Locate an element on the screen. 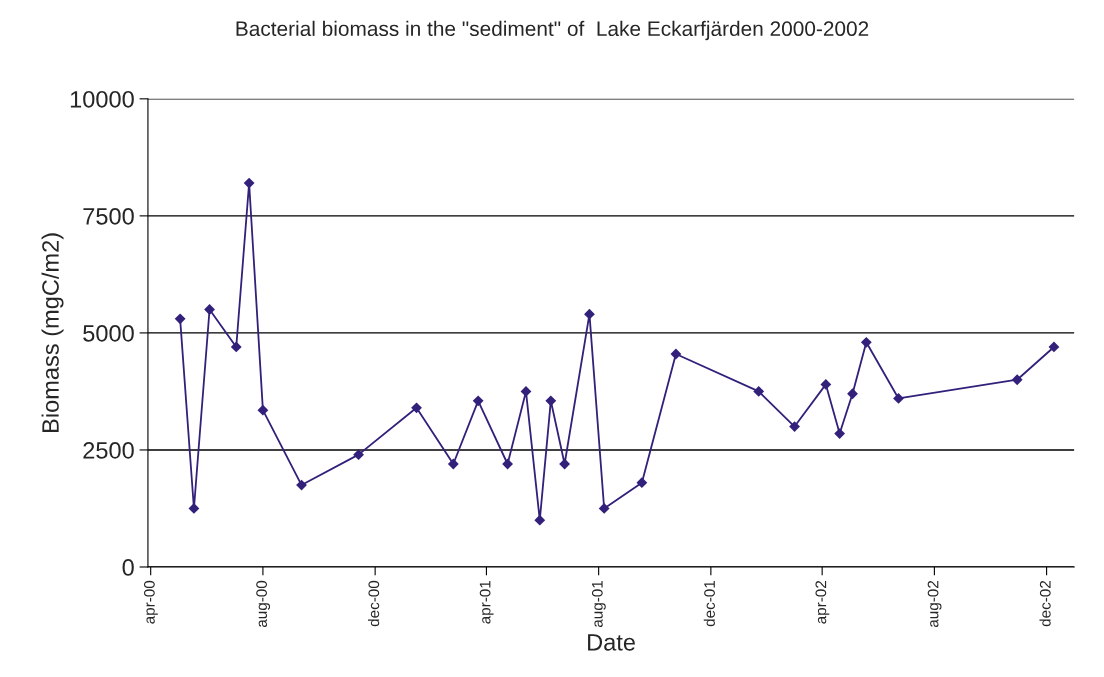  x-axis-title: Date is located at coordinates (611, 642).